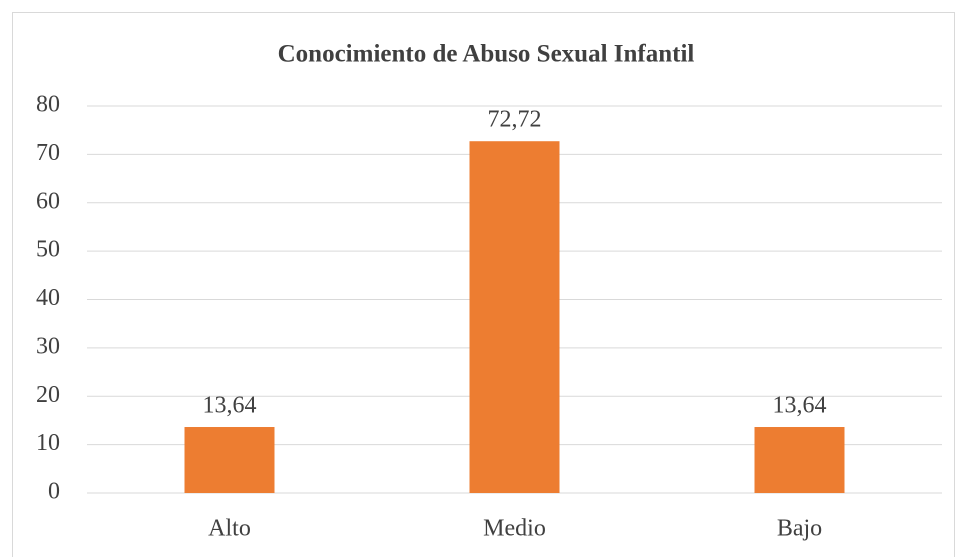  What do you see at coordinates (48, 105) in the screenshot?
I see `y-tick-label: 80` at bounding box center [48, 105].